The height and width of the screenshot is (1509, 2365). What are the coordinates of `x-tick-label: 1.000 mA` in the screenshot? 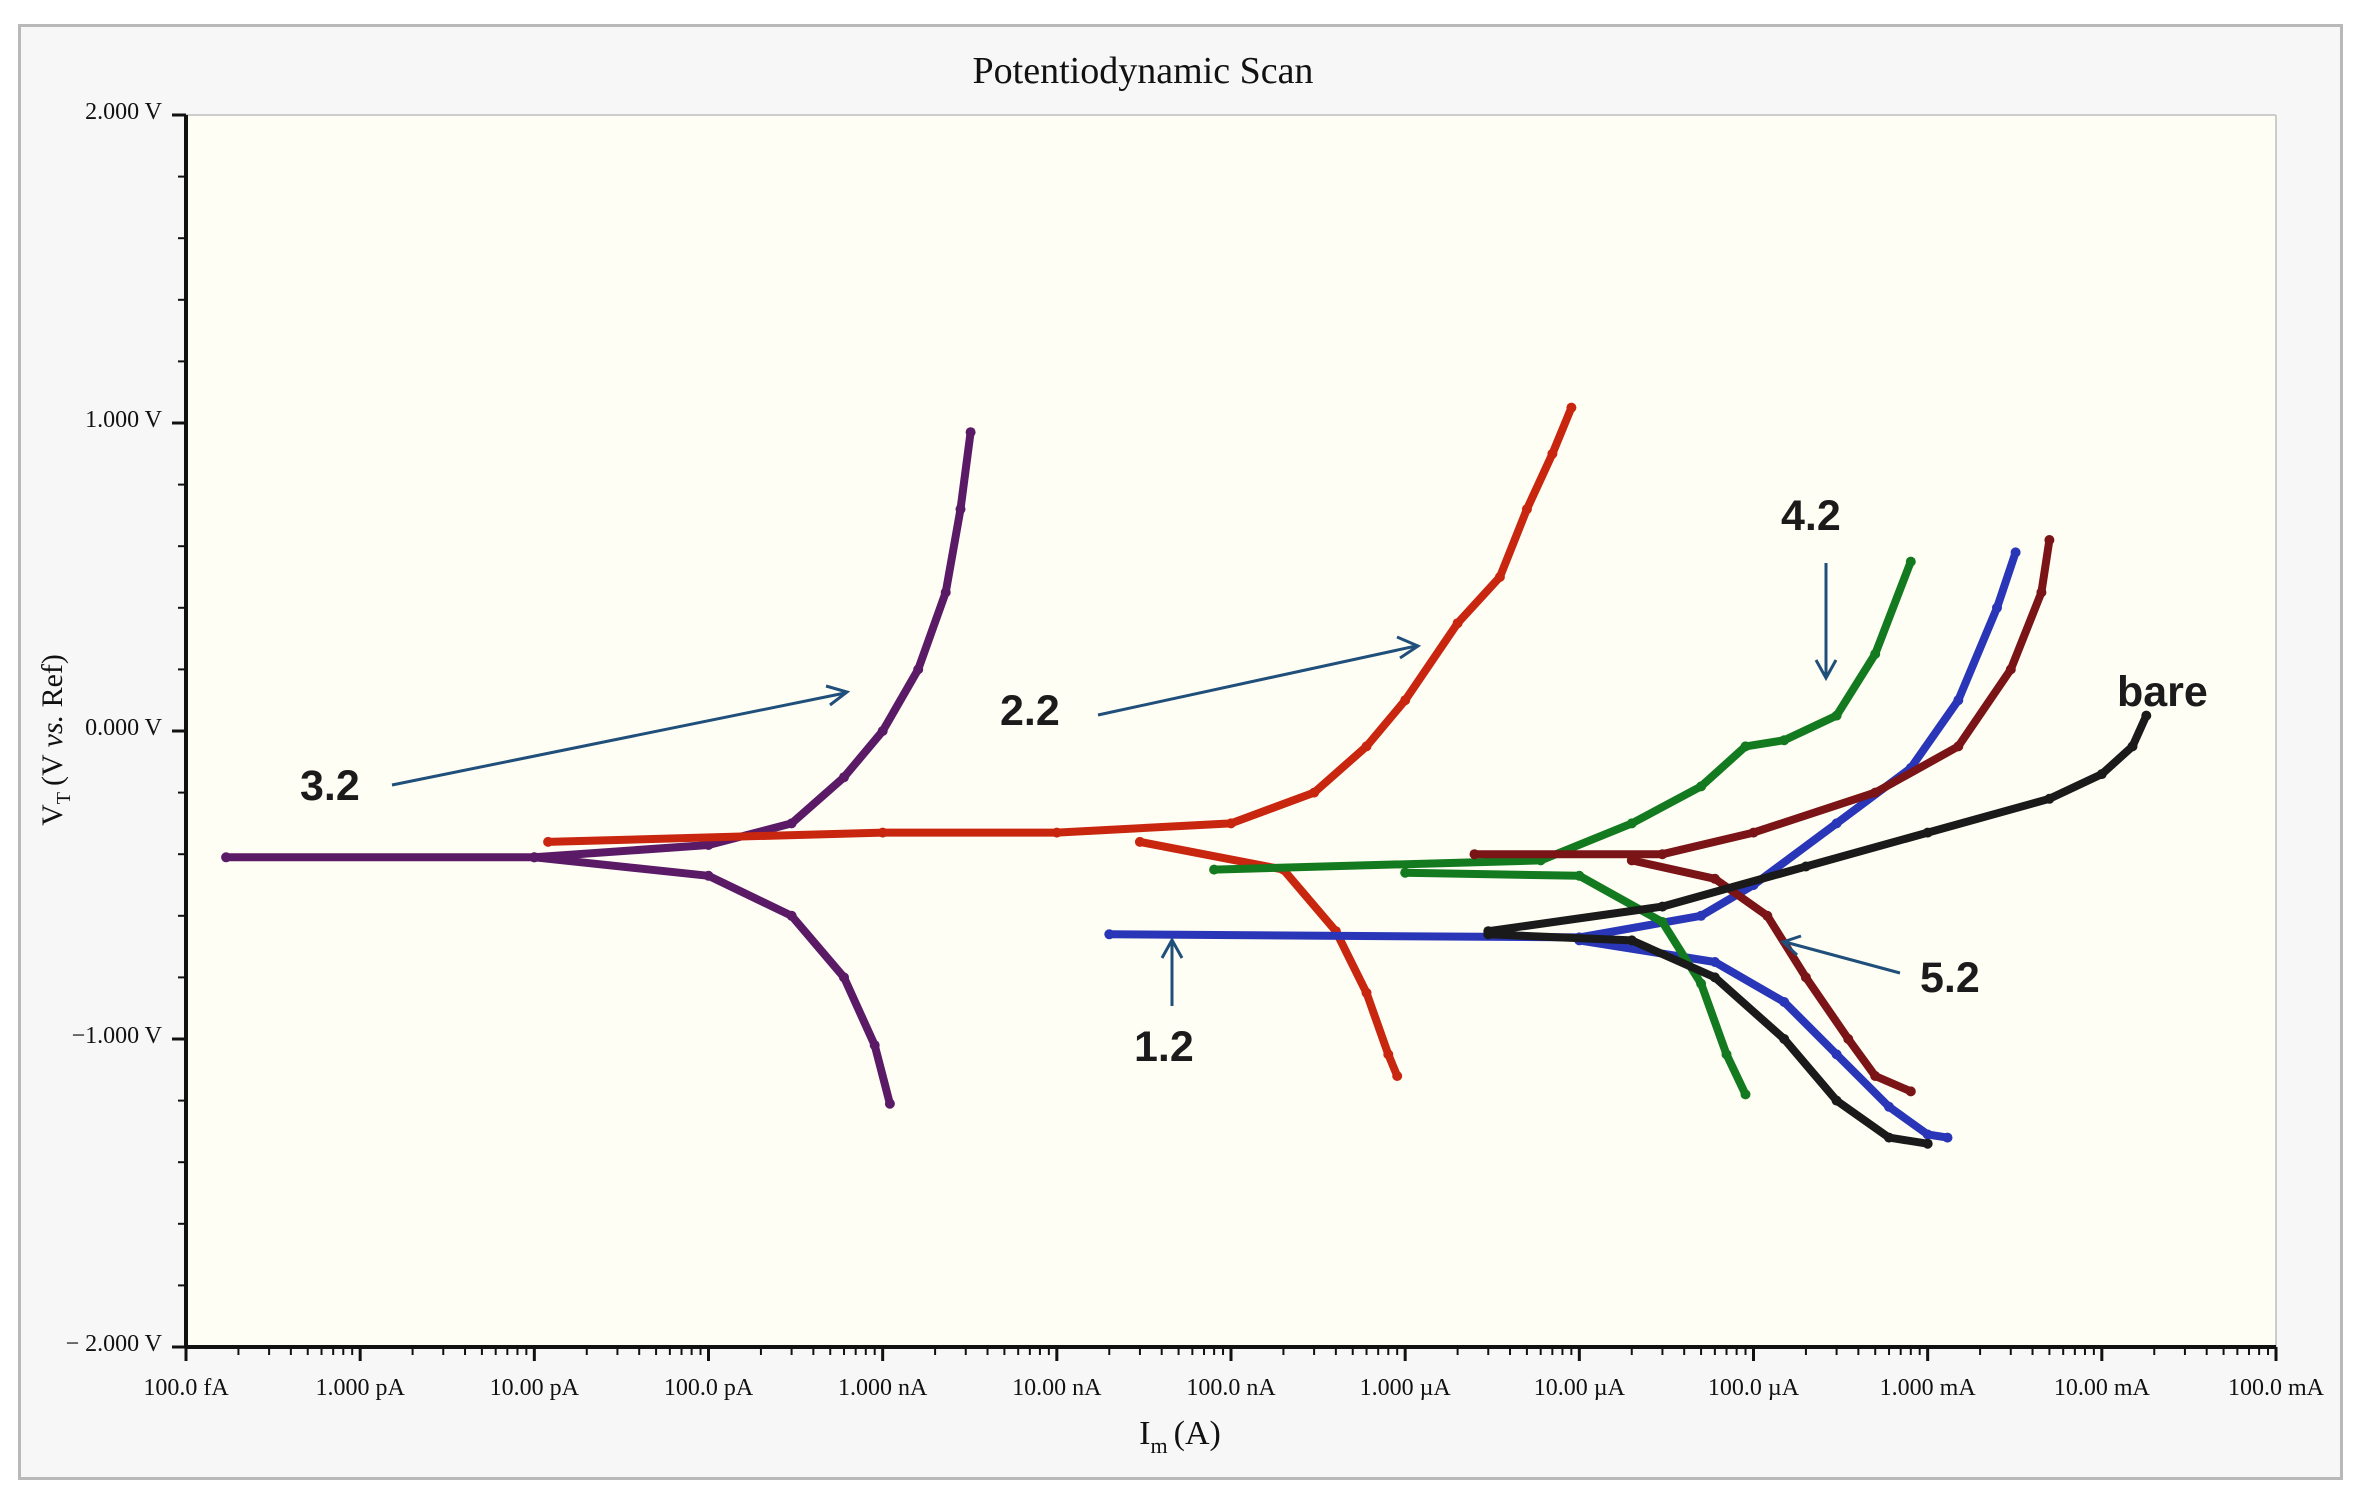 It's located at (1928, 1388).